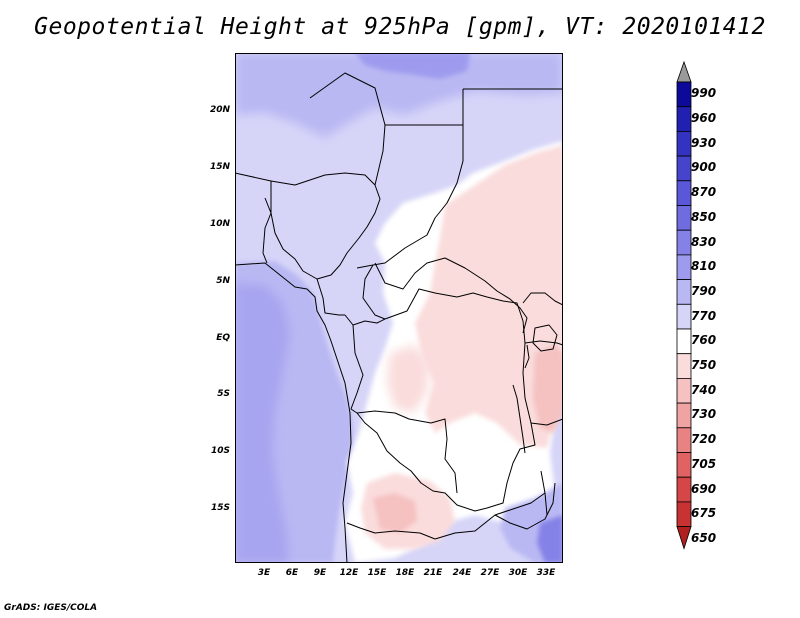 This screenshot has height=618, width=800. I want to click on lon-label: 18E, so click(405, 573).